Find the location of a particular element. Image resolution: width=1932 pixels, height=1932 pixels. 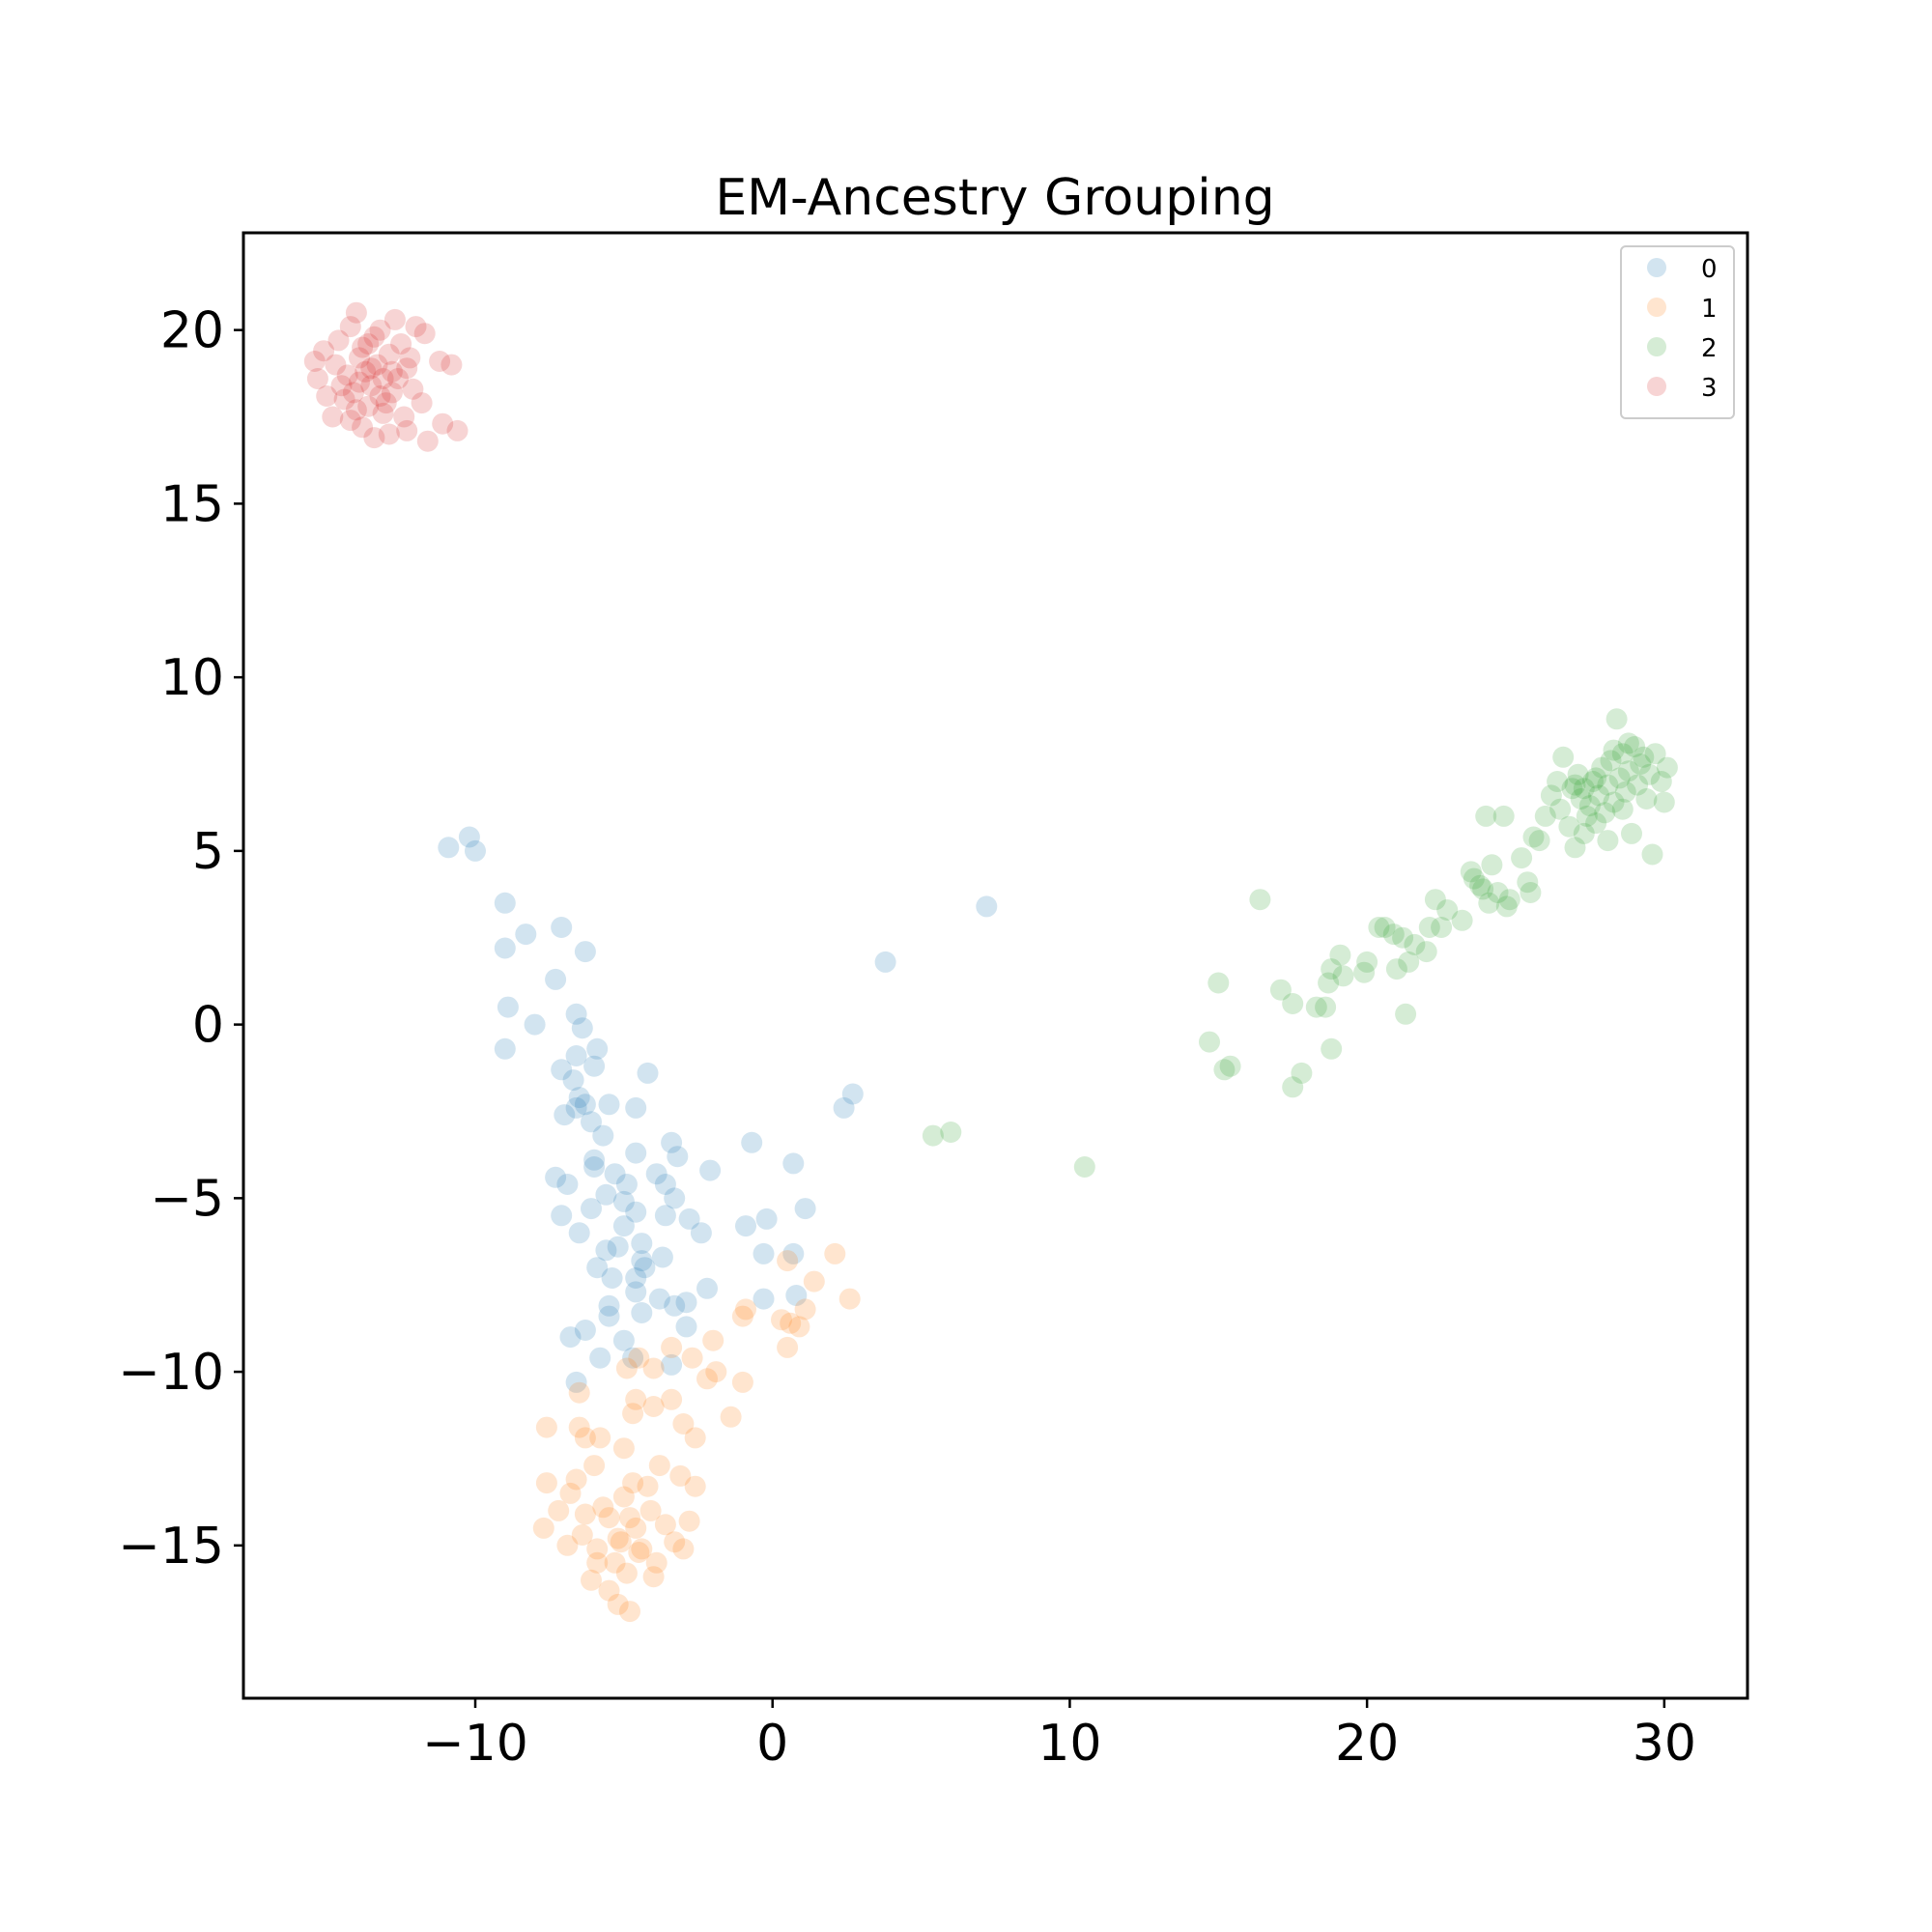

legend-label-2: 2 is located at coordinates (1709, 348).